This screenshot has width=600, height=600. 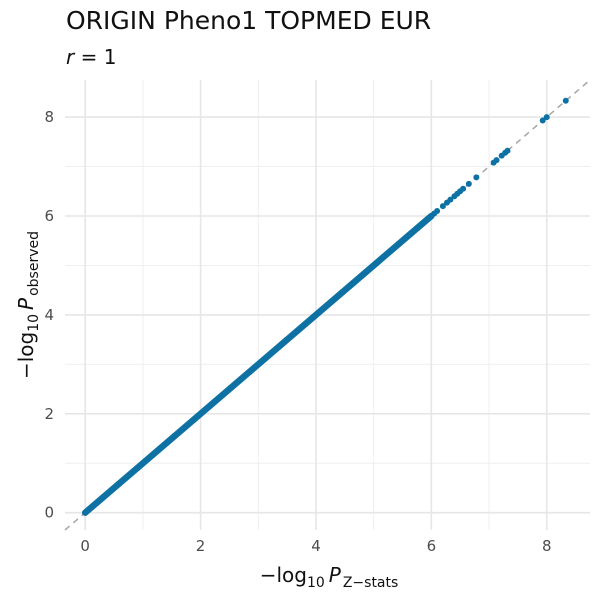 What do you see at coordinates (49, 117) in the screenshot?
I see `y-tick-label: 8` at bounding box center [49, 117].